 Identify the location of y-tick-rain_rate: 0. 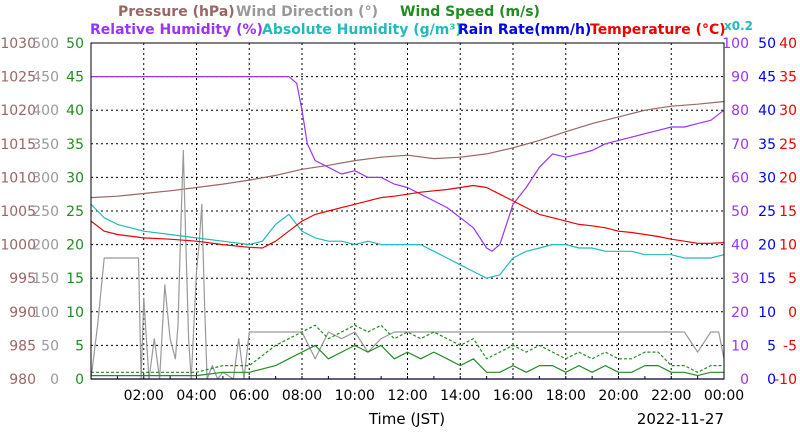
(771, 380).